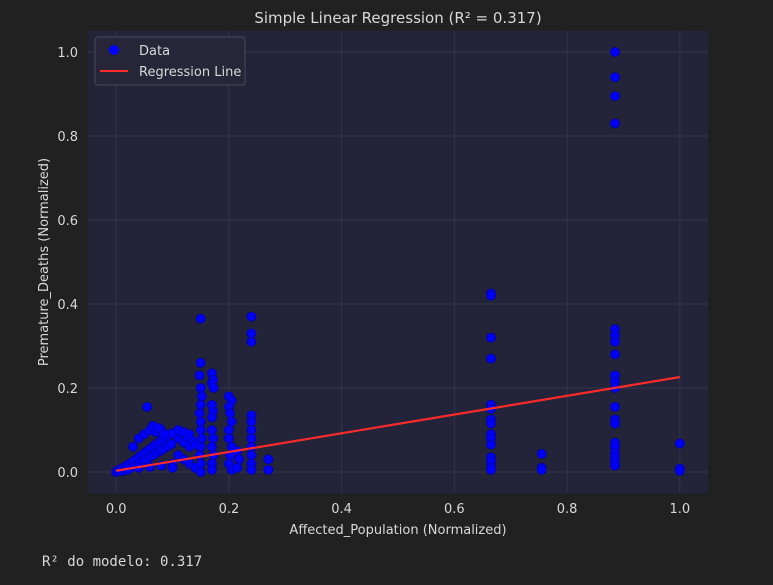 The image size is (773, 585). I want to click on y-tick-label: 0.2, so click(67, 389).